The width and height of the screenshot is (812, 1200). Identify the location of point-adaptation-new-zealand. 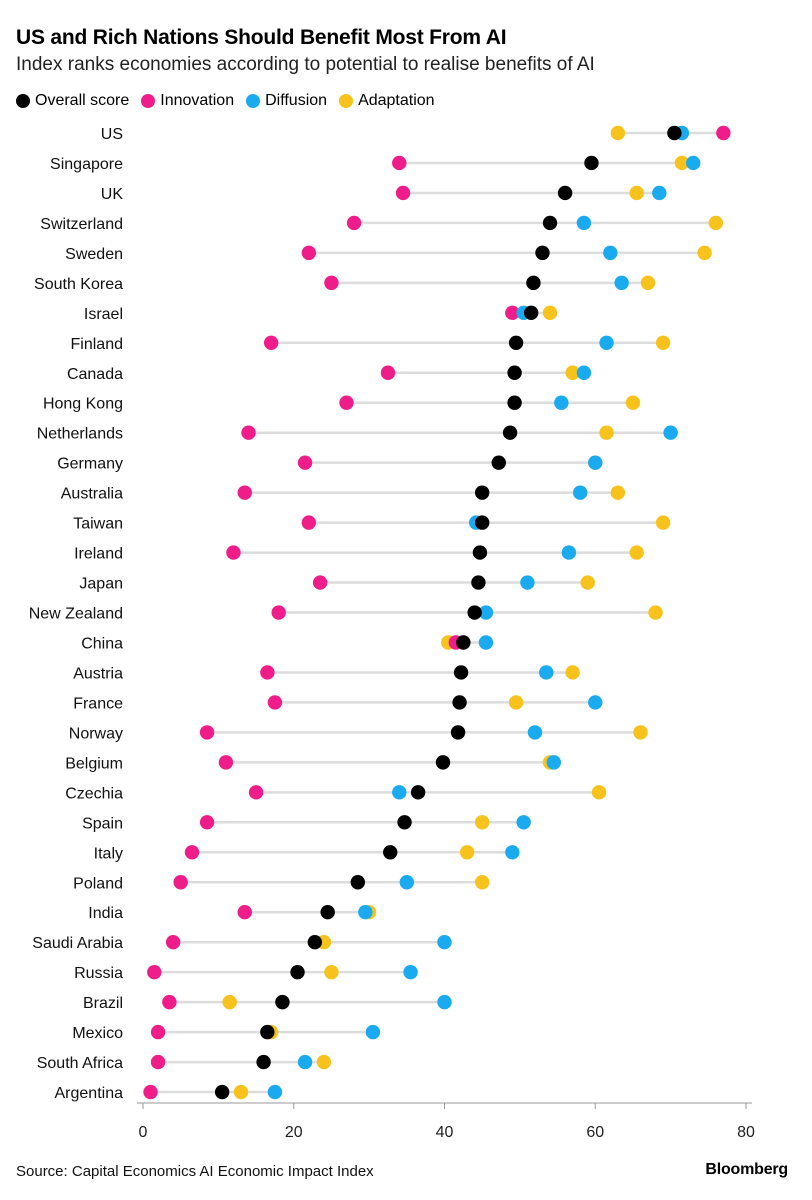
(655, 612).